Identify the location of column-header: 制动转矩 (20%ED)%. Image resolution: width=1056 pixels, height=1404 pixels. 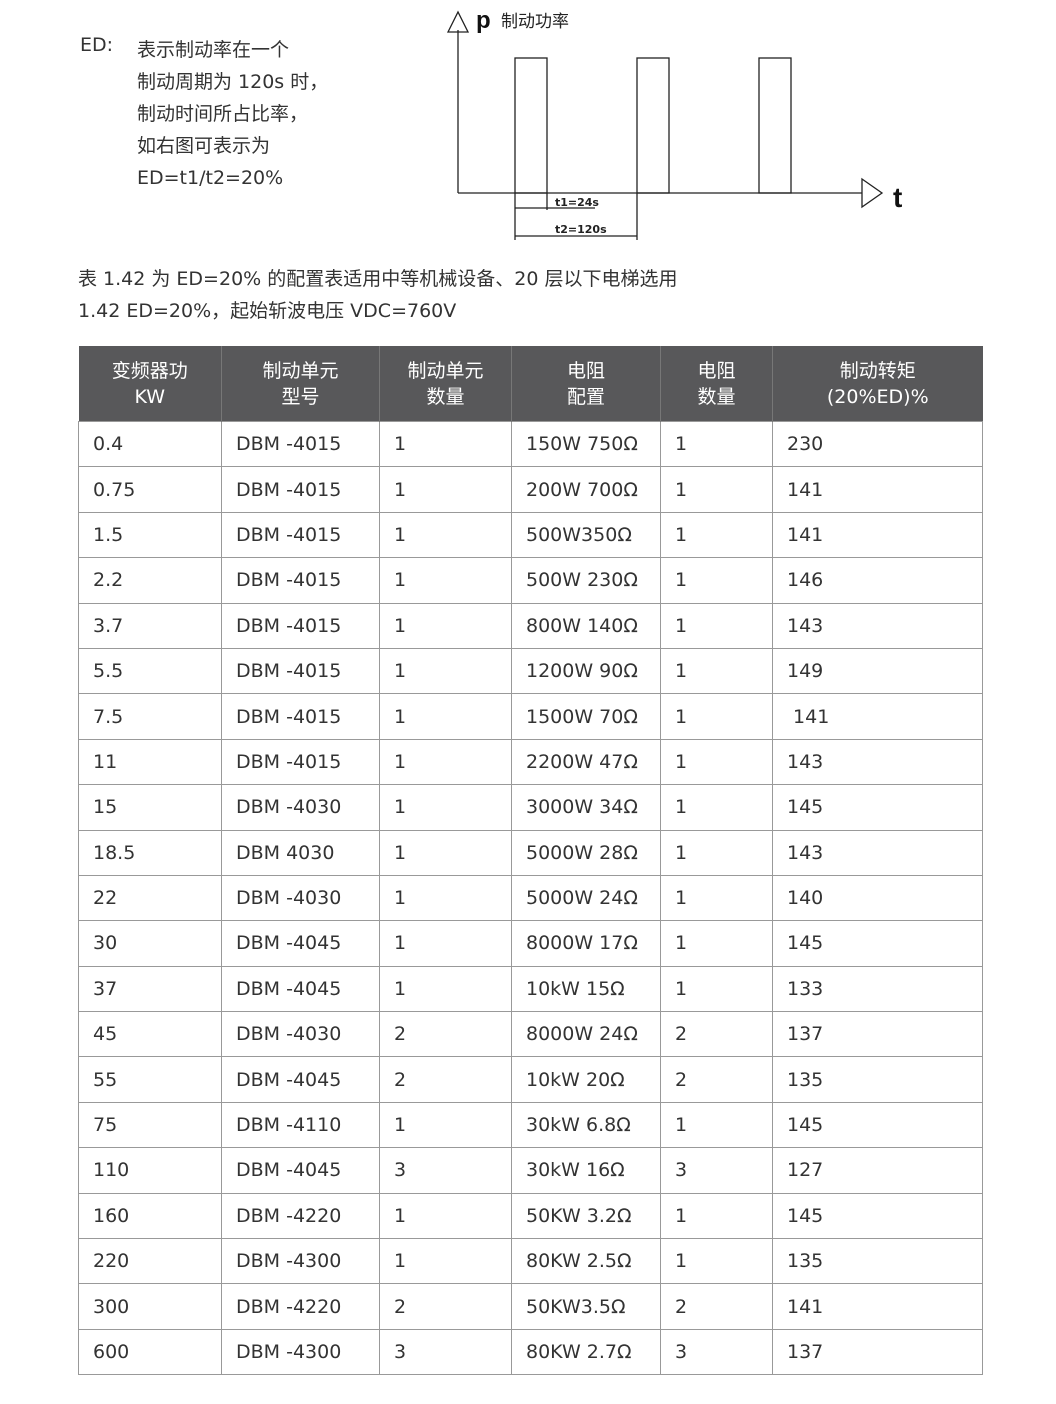
(877, 384).